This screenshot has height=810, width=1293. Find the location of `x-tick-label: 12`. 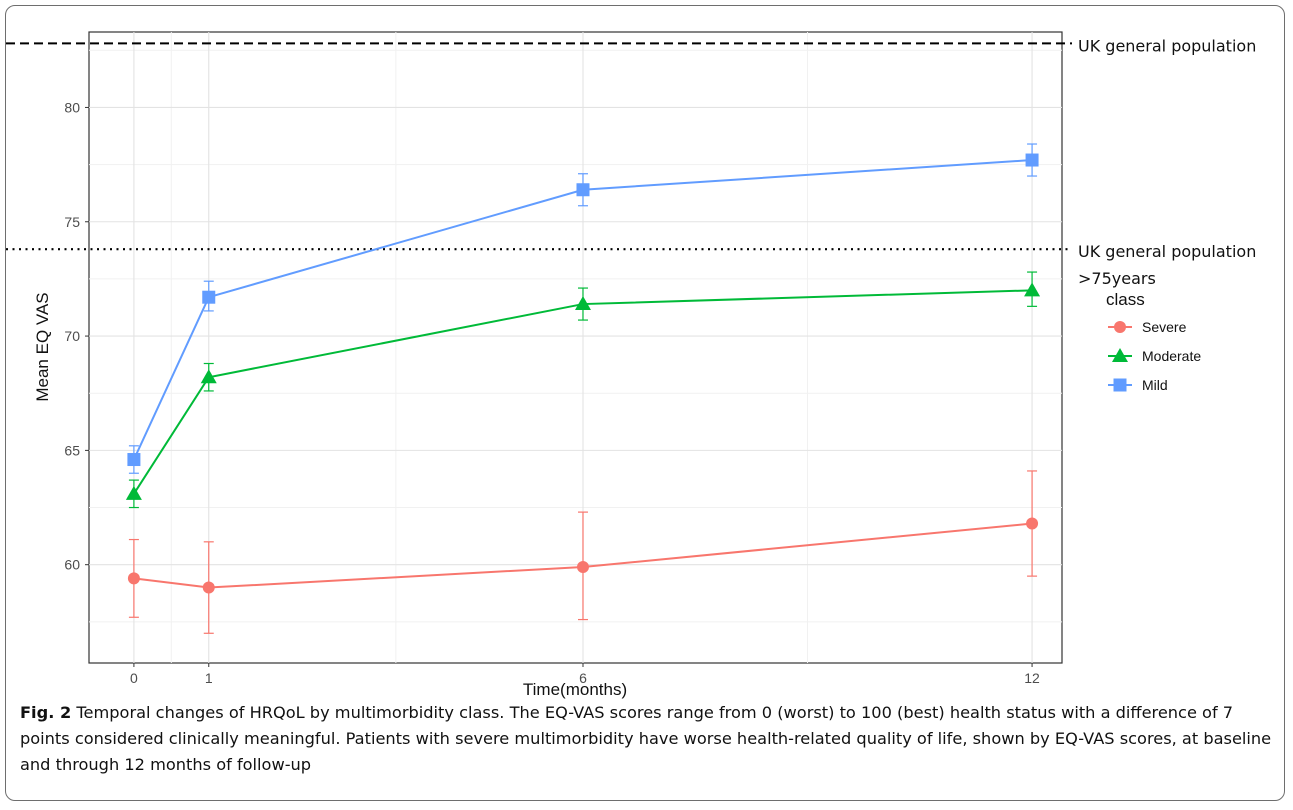

x-tick-label: 12 is located at coordinates (1032, 678).